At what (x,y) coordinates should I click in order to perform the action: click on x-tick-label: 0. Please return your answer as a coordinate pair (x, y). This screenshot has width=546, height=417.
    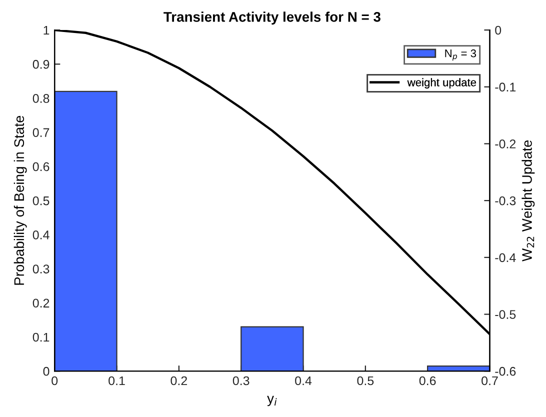
    Looking at the image, I should click on (55, 381).